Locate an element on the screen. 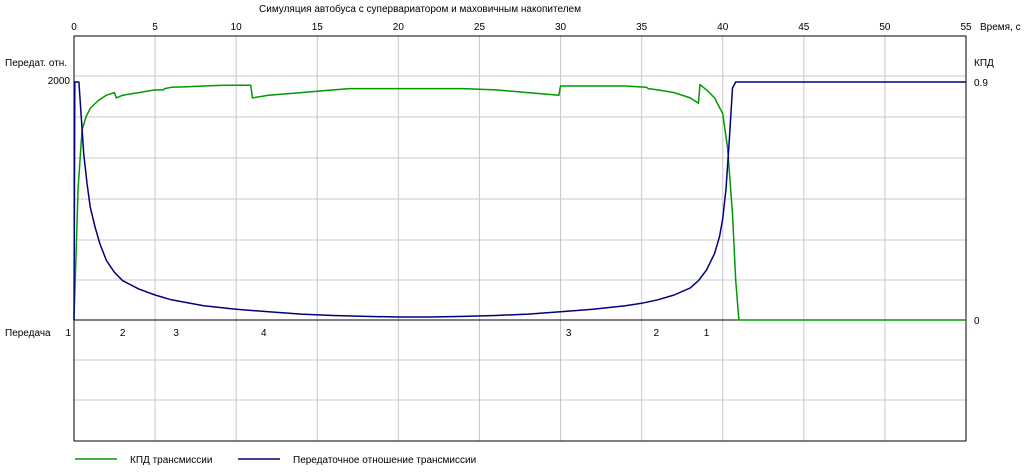  gear-markers: 1 2 3 4 3 2 1 is located at coordinates (387, 333).